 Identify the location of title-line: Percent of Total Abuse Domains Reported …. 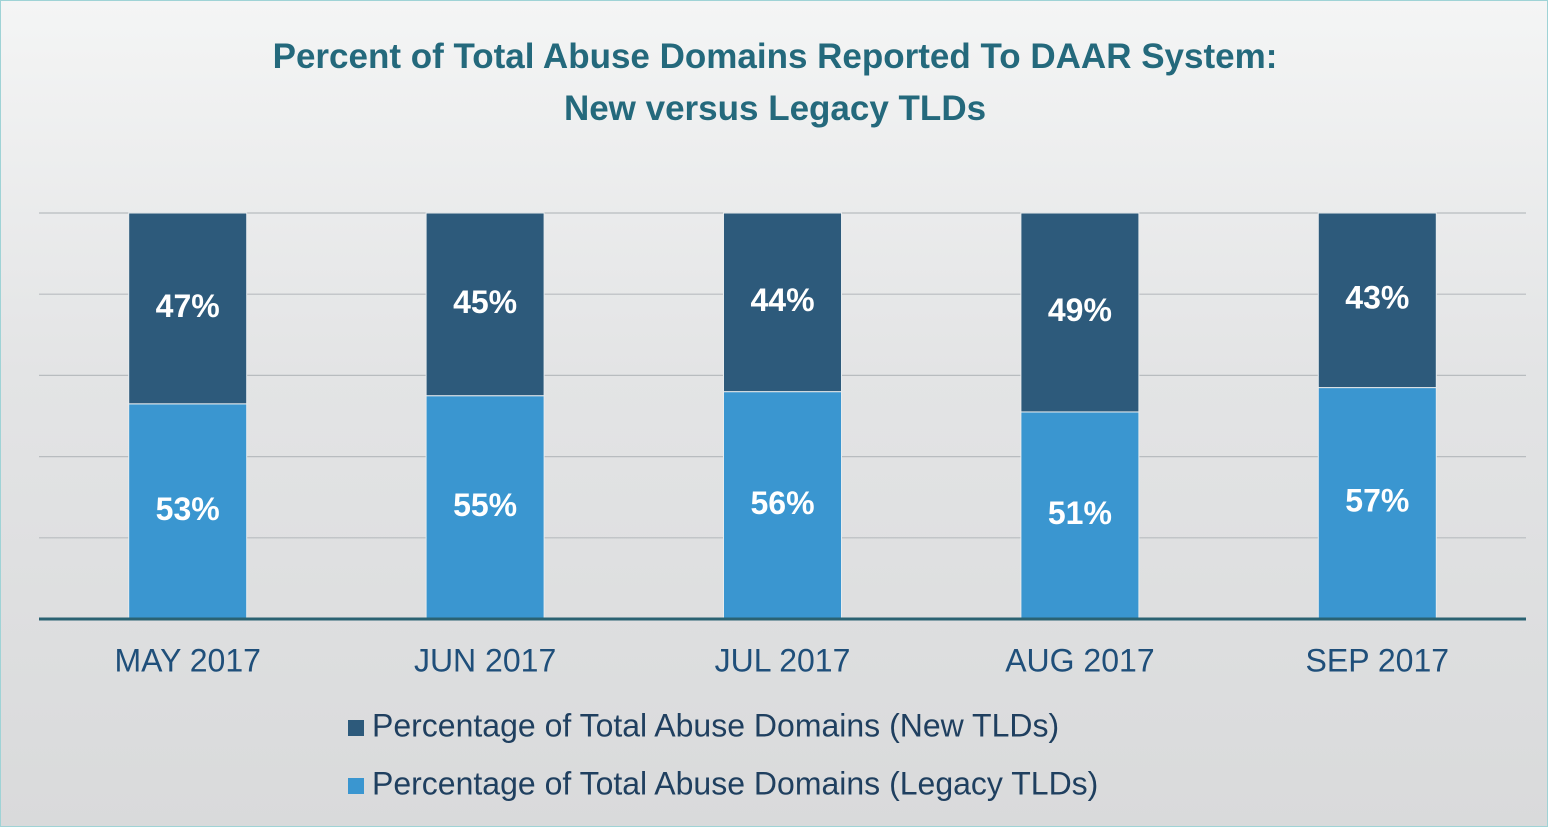
(775, 56).